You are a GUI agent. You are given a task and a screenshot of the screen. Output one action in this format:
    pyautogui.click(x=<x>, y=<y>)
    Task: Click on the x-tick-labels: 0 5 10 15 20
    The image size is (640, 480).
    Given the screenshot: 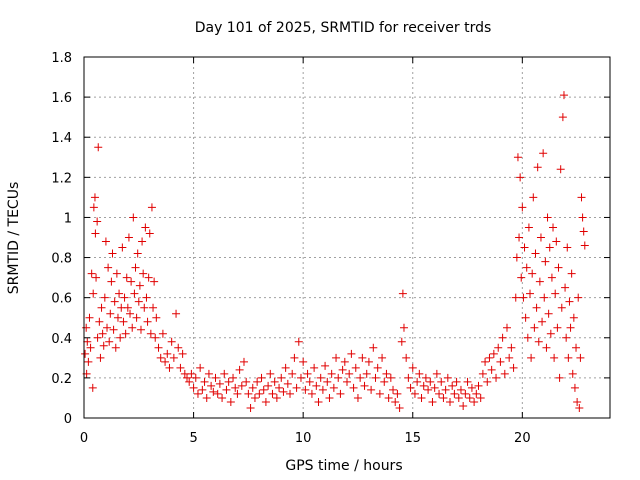 What is the action you would take?
    pyautogui.click(x=305, y=438)
    